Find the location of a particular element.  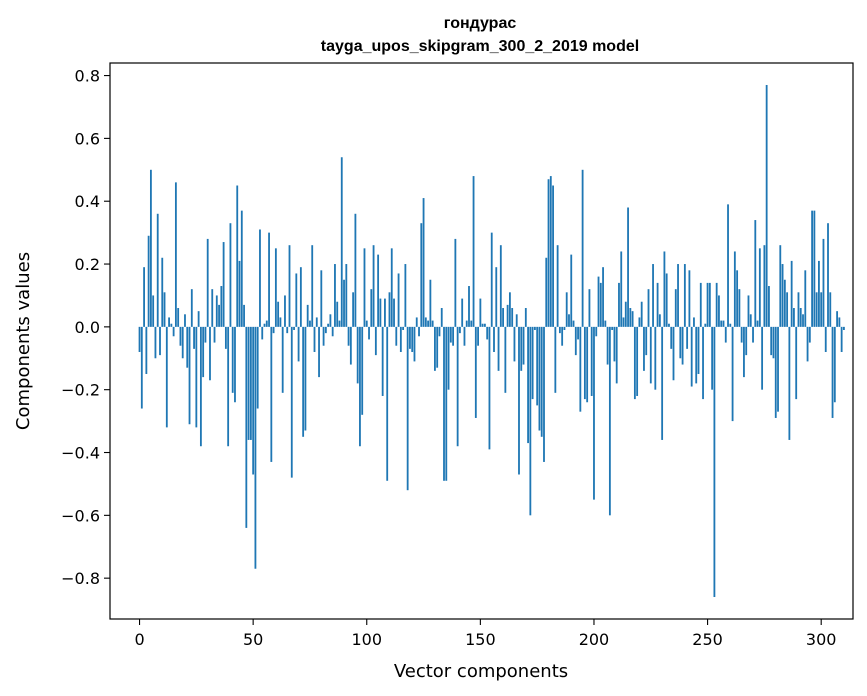

y-axis-label: Components values is located at coordinates (23, 341).